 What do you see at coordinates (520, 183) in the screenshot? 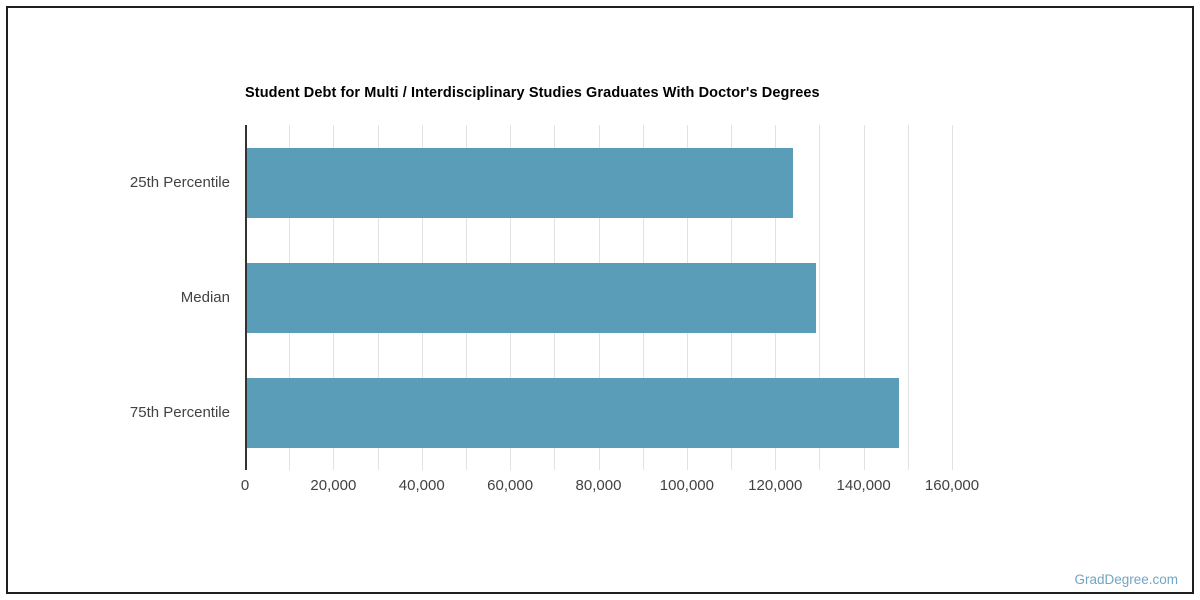
I see `bar-25th-percentile` at bounding box center [520, 183].